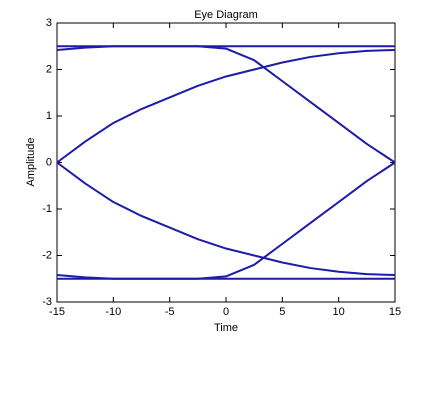  Describe the element at coordinates (226, 15) in the screenshot. I see `chart-title: Eye Diagram` at that location.